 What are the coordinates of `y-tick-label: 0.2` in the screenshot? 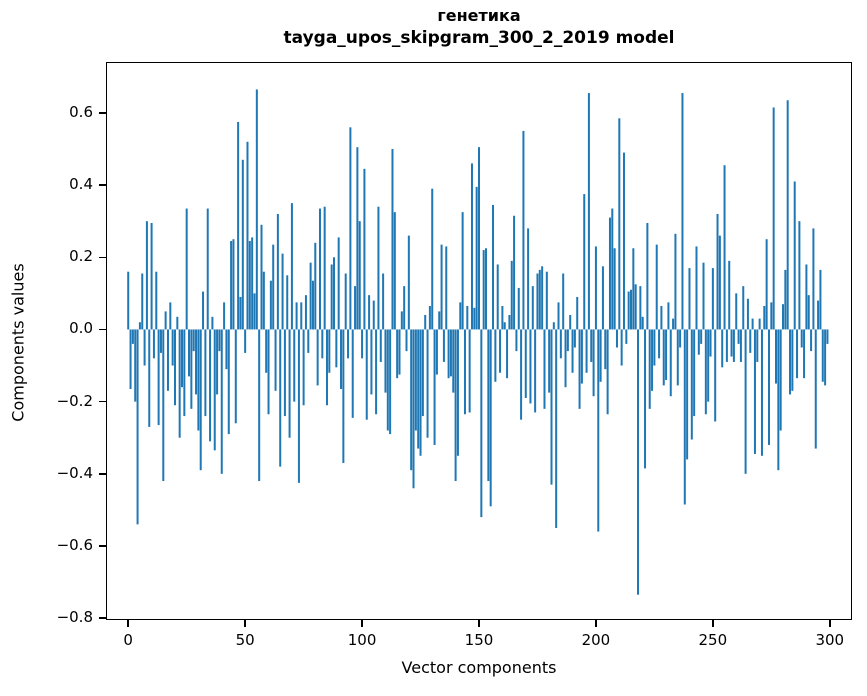 It's located at (81, 256).